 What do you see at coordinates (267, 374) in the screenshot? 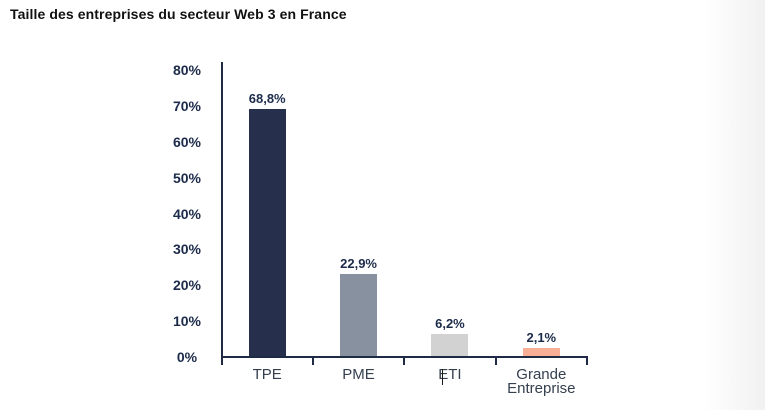
I see `x-axis-label-tpe: TPE` at bounding box center [267, 374].